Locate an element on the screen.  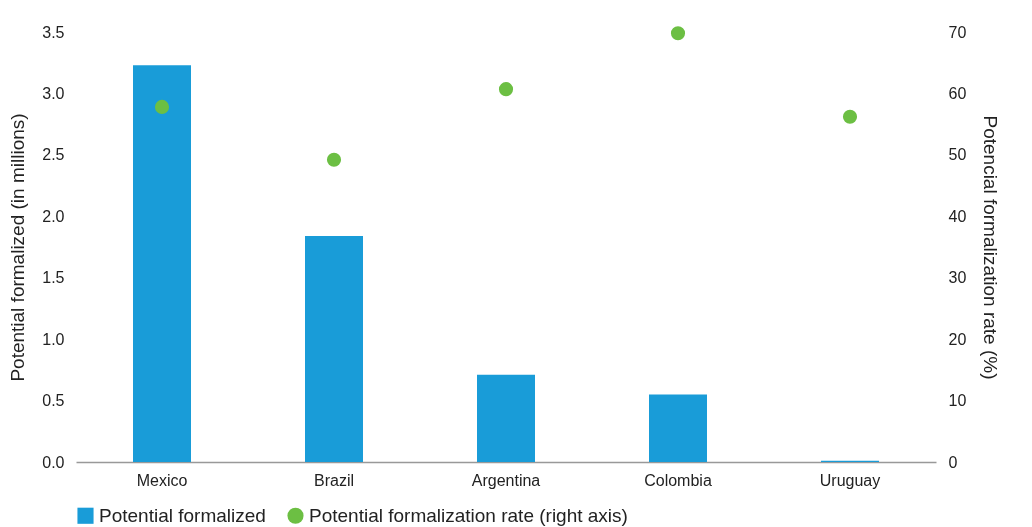
y2-tick-label: 30 is located at coordinates (957, 278).